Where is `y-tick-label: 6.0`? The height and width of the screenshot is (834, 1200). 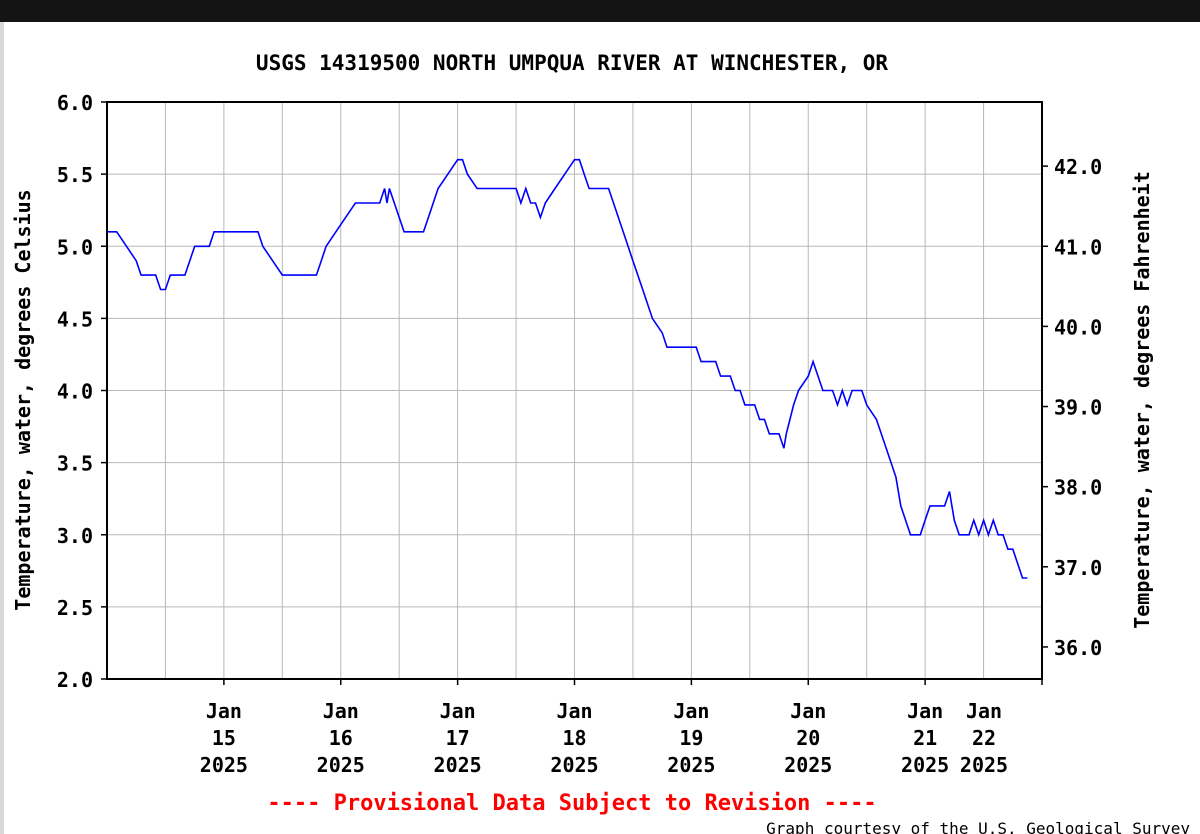
y-tick-label: 6.0 is located at coordinates (75, 103).